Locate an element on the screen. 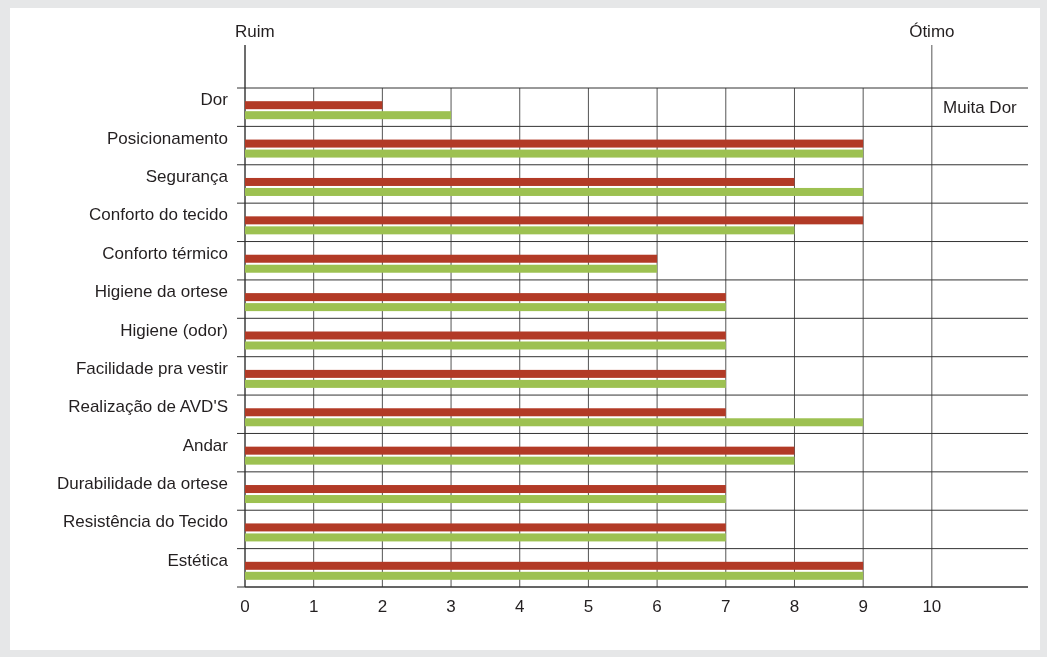 Image resolution: width=1047 pixels, height=657 pixels. x-tick-label: 0 is located at coordinates (245, 606).